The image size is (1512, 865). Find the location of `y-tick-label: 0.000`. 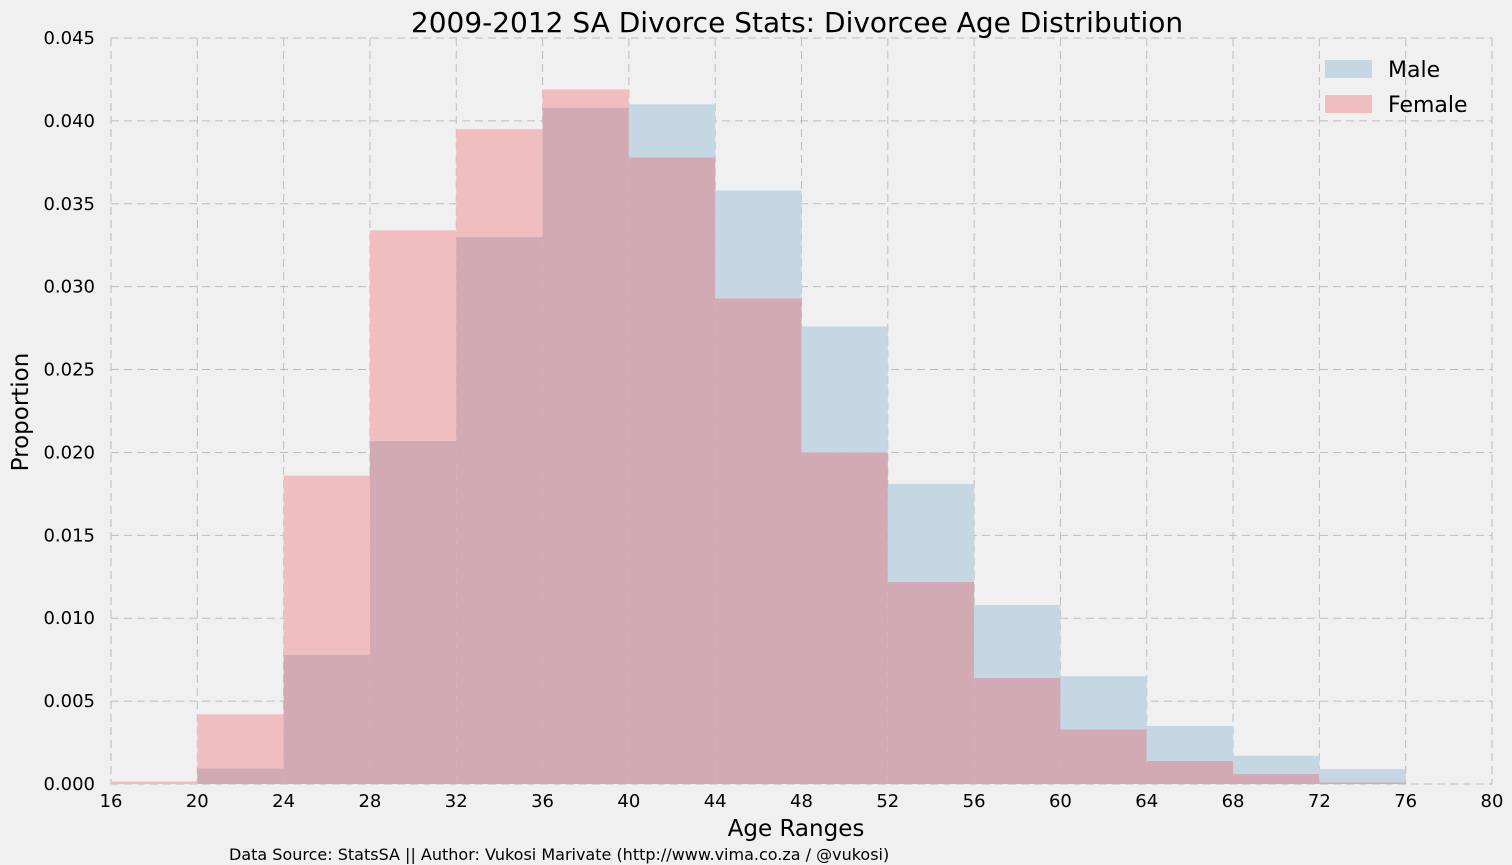

y-tick-label: 0.000 is located at coordinates (69, 784).